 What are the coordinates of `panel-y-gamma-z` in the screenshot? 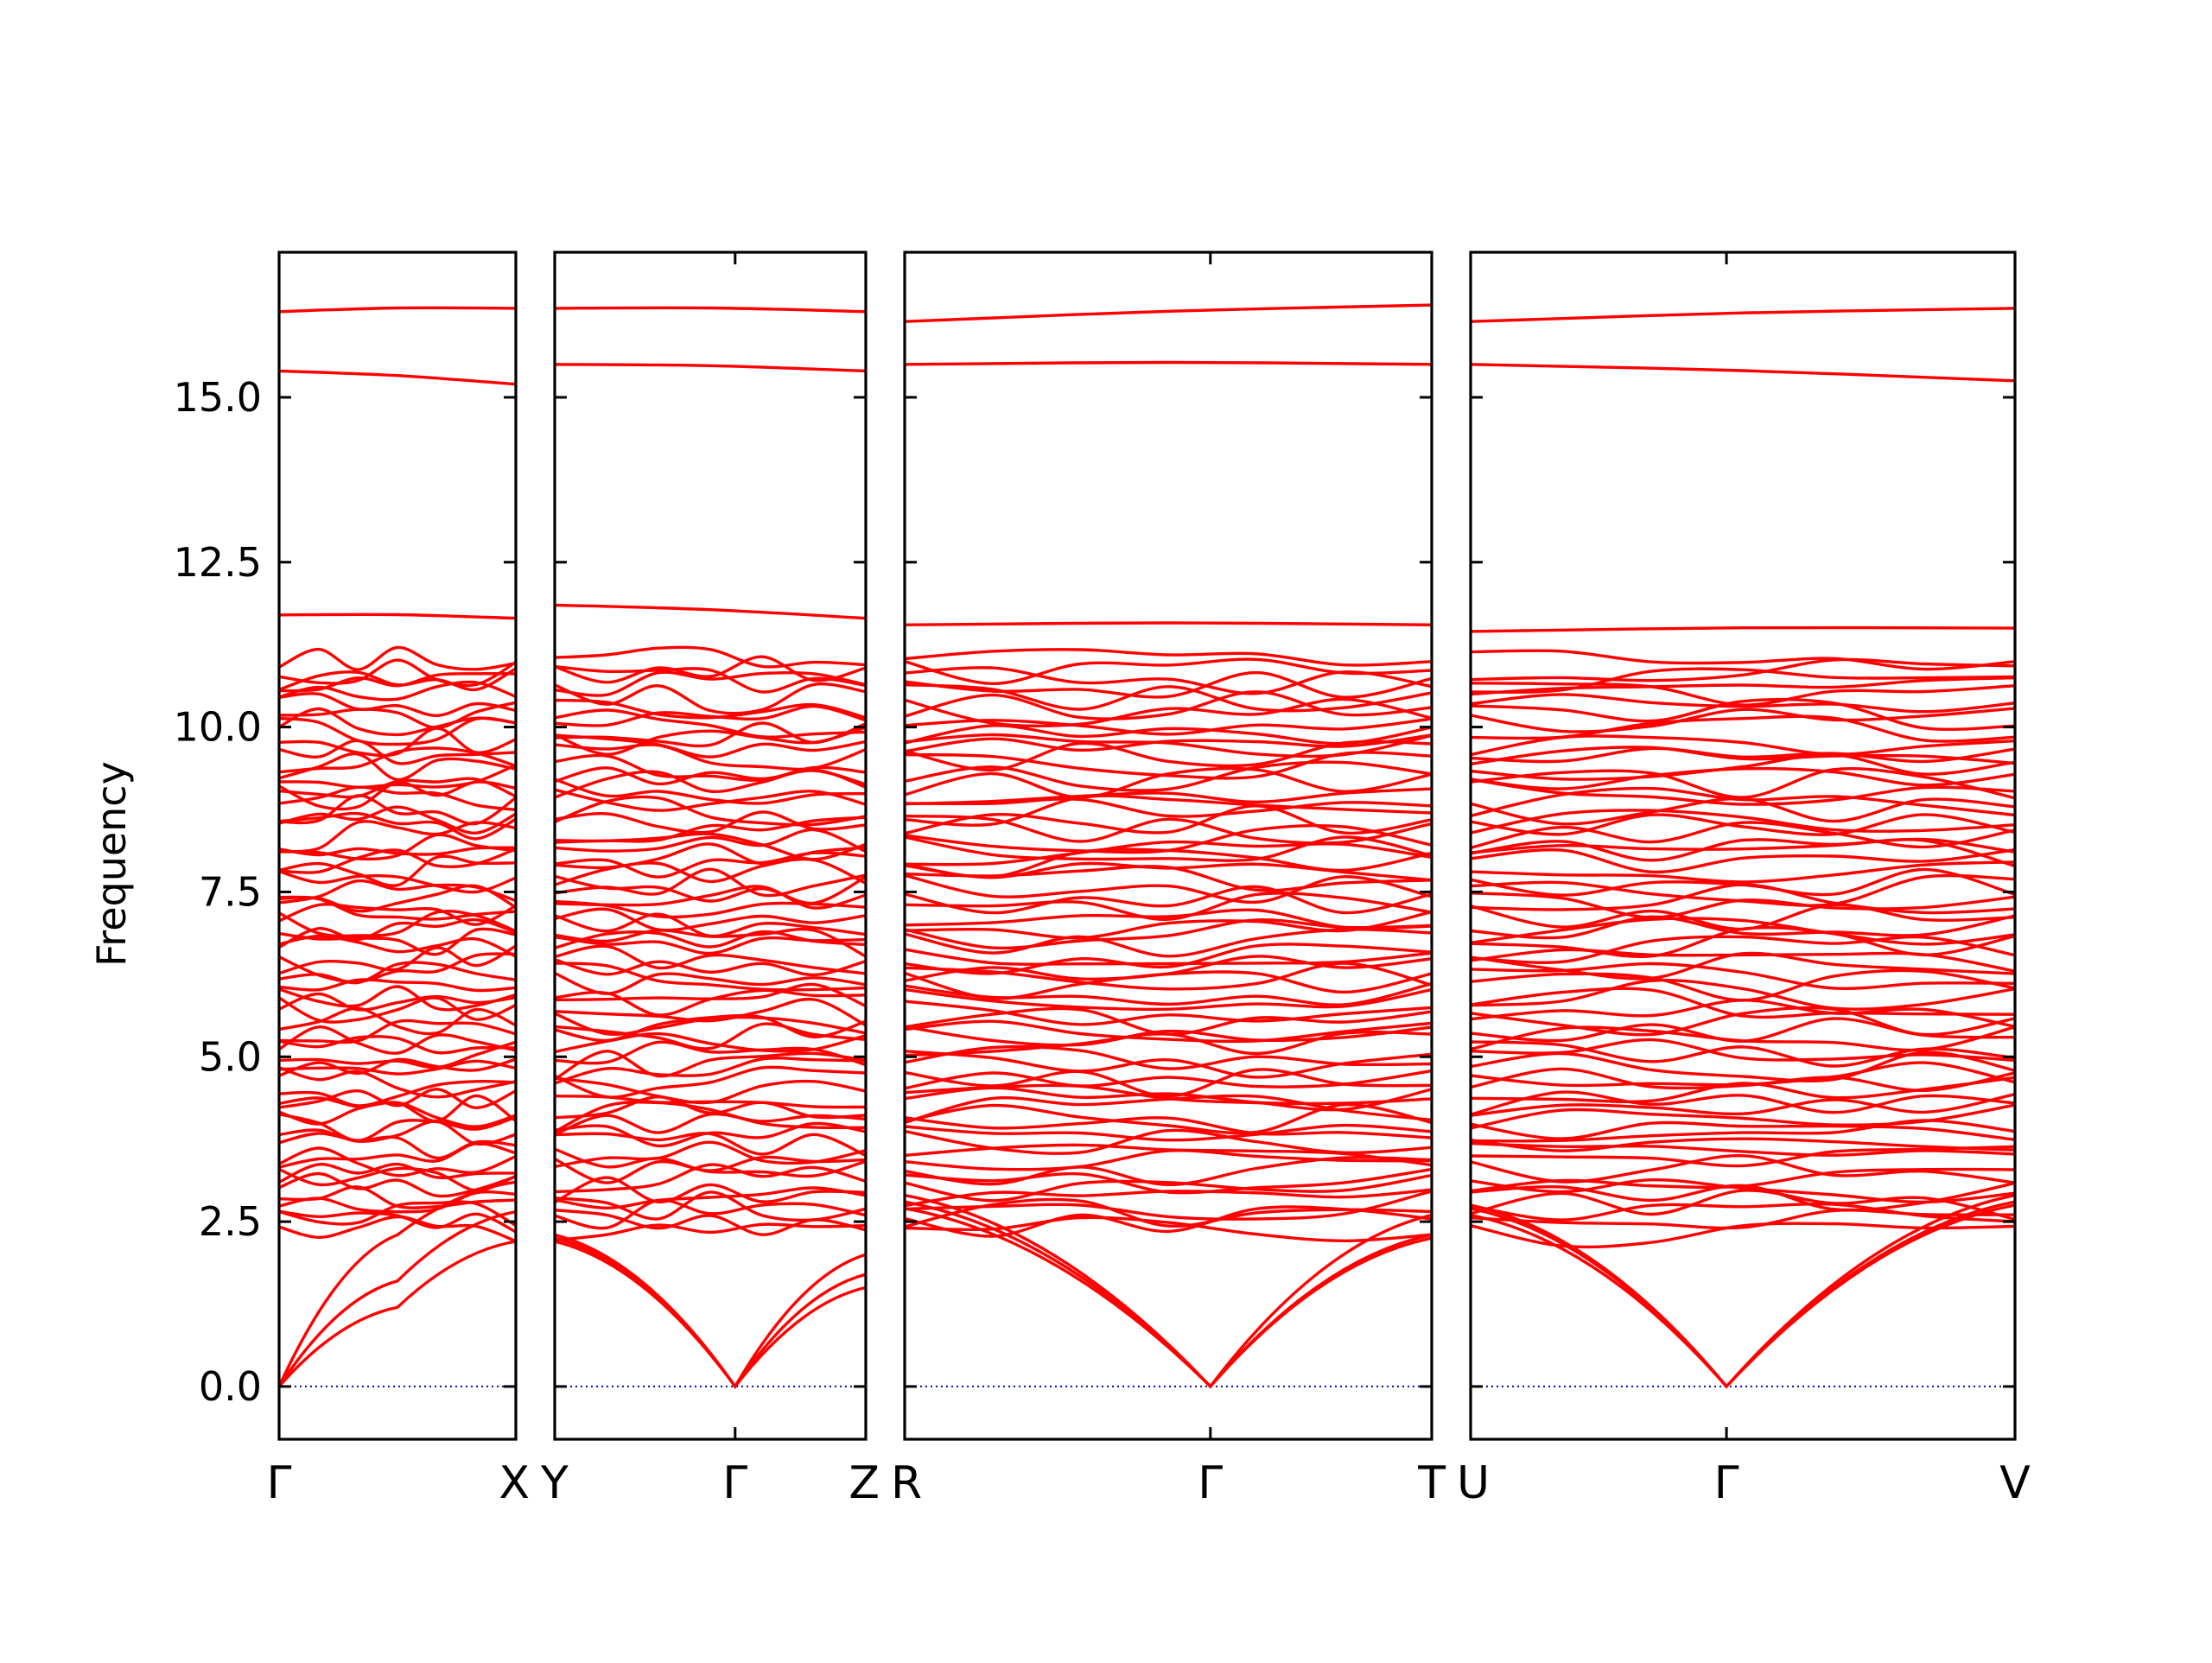 It's located at (710, 848).